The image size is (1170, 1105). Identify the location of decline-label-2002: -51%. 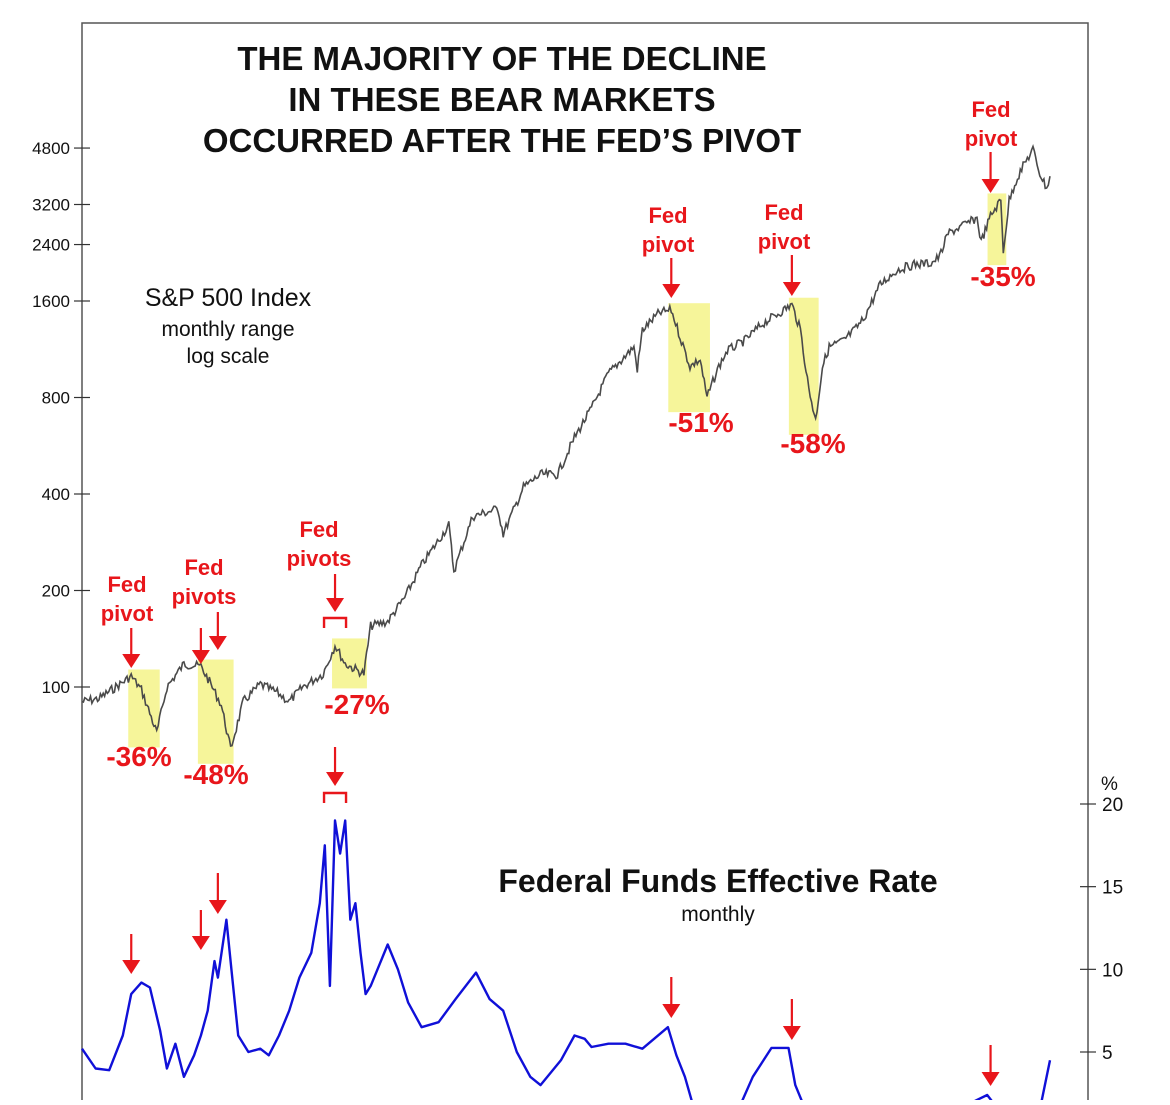
(700, 422).